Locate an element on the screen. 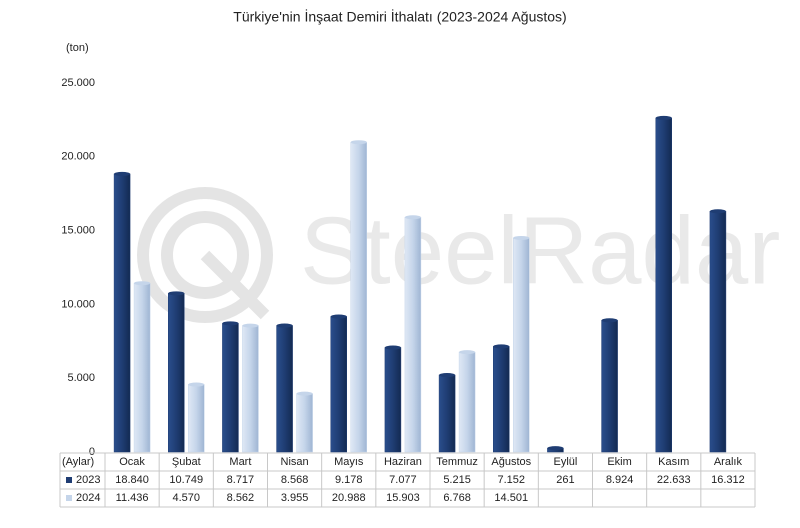 The image size is (800, 528). x-tick-label: Eylül is located at coordinates (565, 462).